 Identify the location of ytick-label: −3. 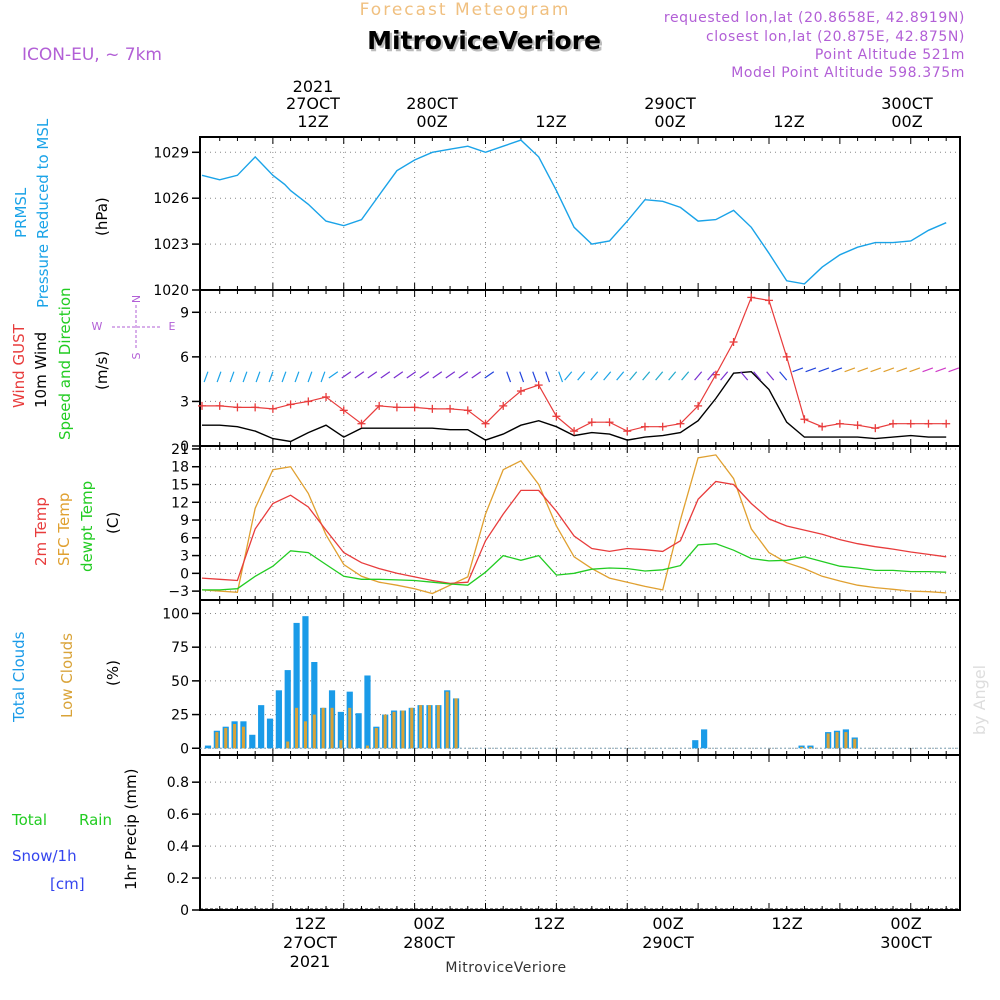
(178, 592).